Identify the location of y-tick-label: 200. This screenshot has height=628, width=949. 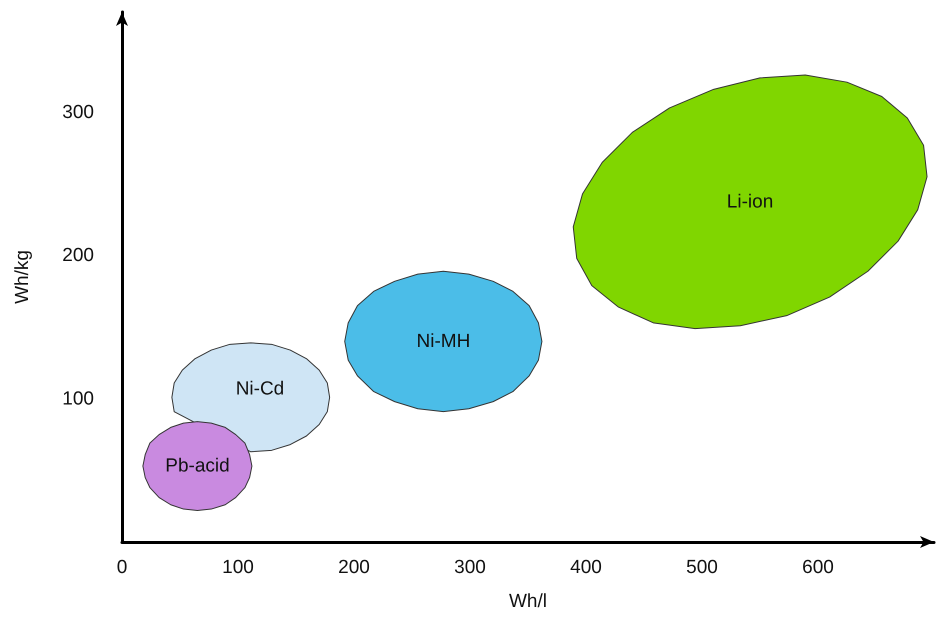
(78, 255).